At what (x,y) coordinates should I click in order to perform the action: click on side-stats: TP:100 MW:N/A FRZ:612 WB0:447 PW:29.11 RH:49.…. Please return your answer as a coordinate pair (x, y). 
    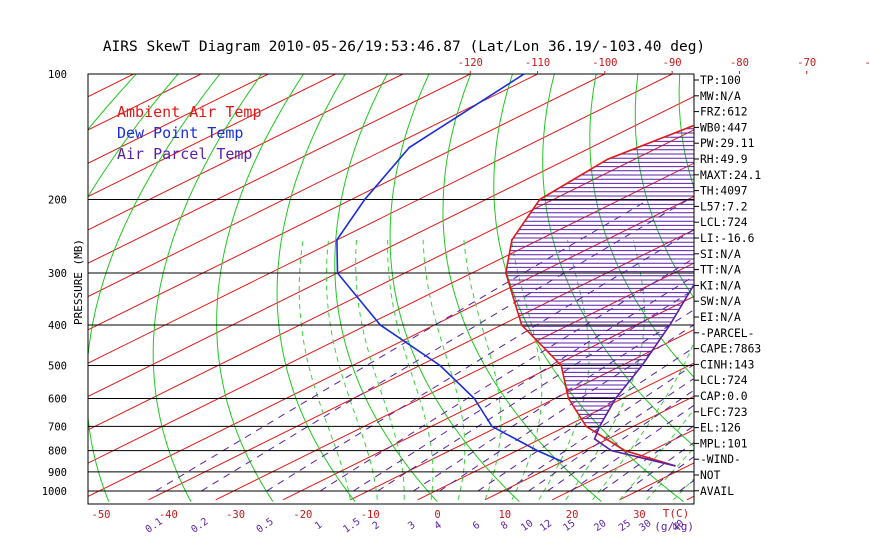
    Looking at the image, I should click on (727, 286).